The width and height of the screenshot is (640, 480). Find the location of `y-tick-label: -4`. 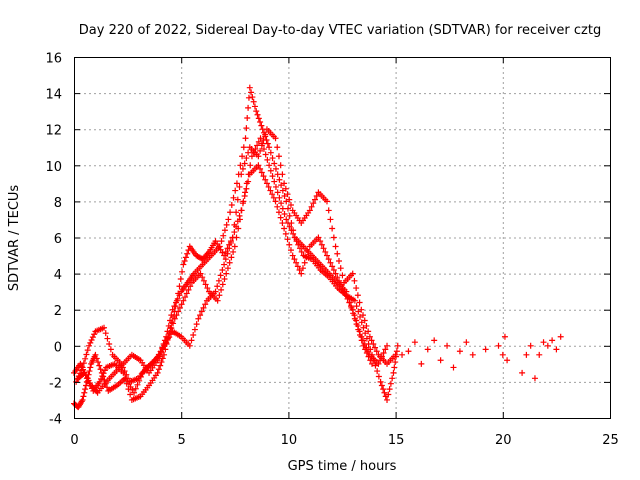

y-tick-label: -4 is located at coordinates (55, 420).